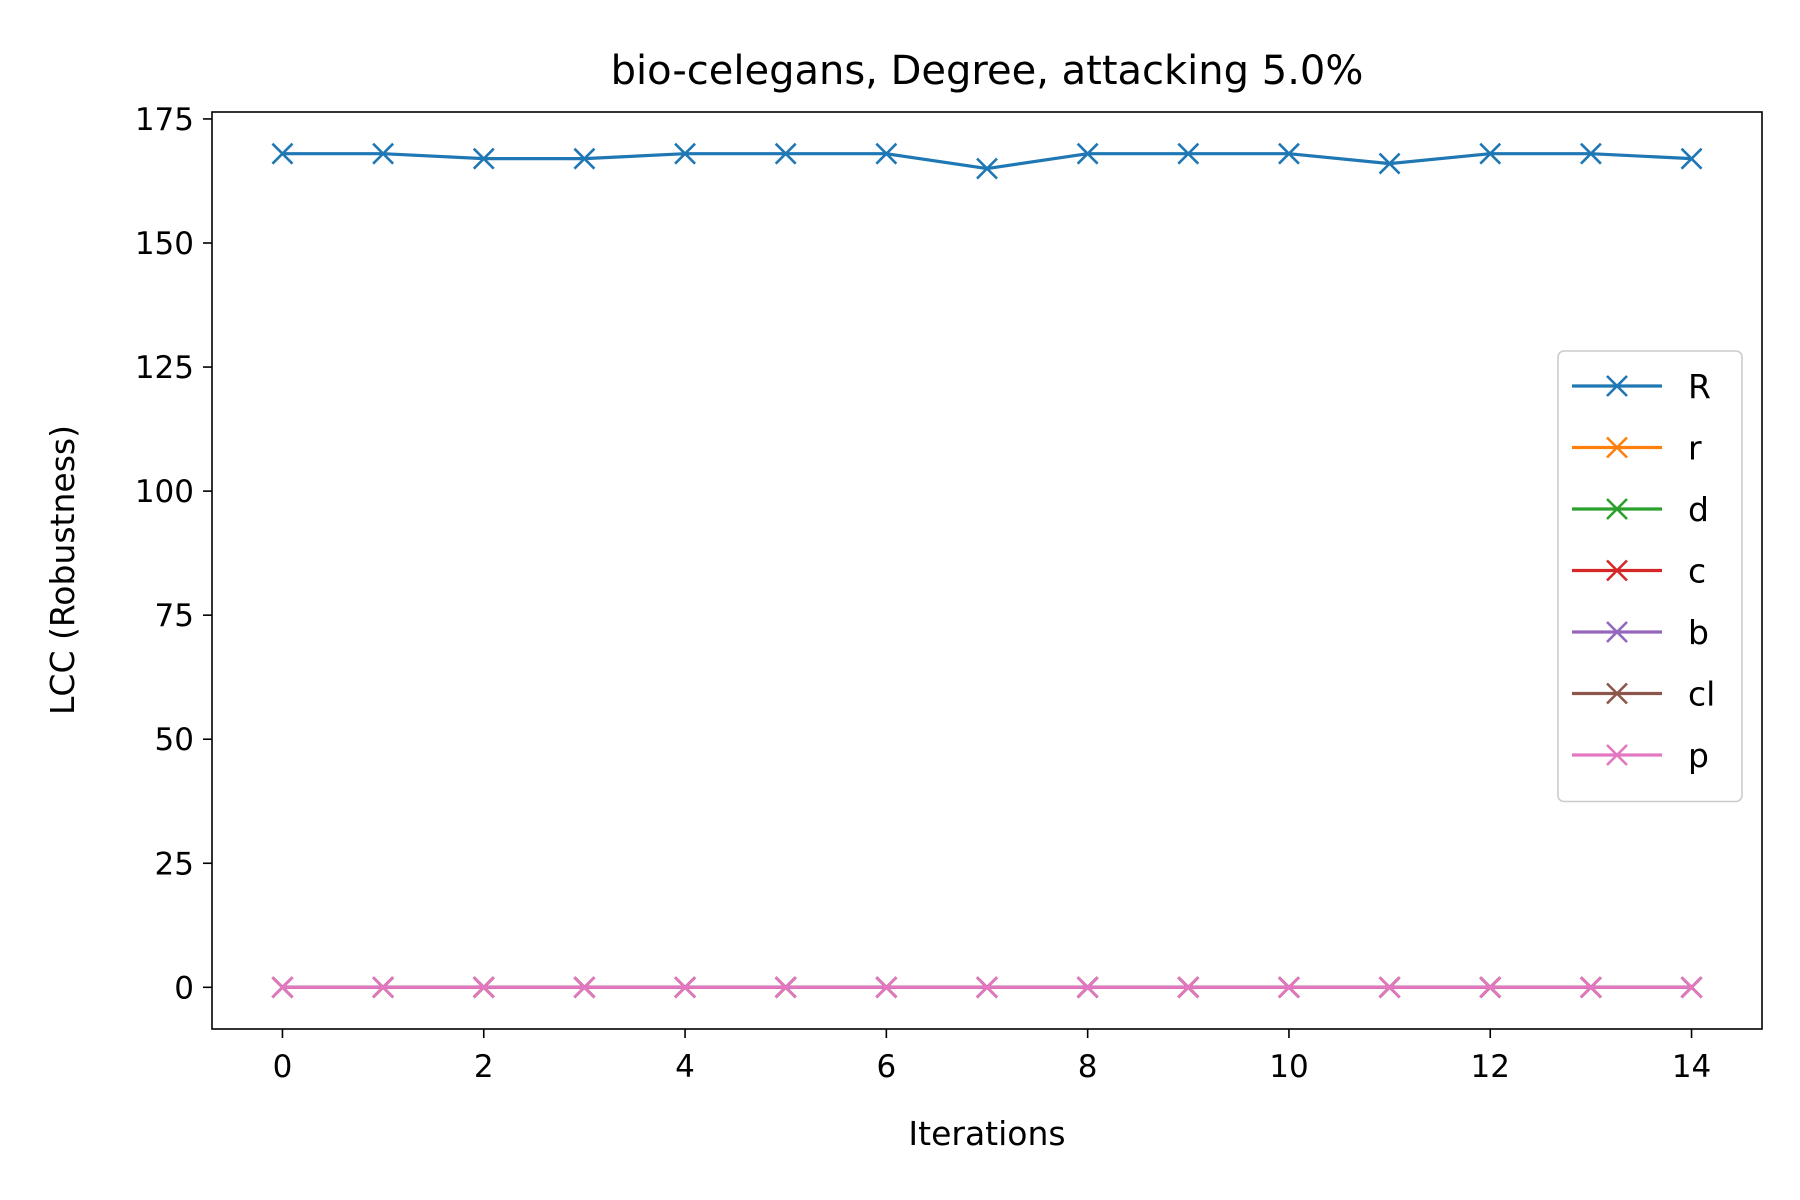  I want to click on chart-title: bio-celegans, Degree, attacking 5.0%, so click(987, 71).